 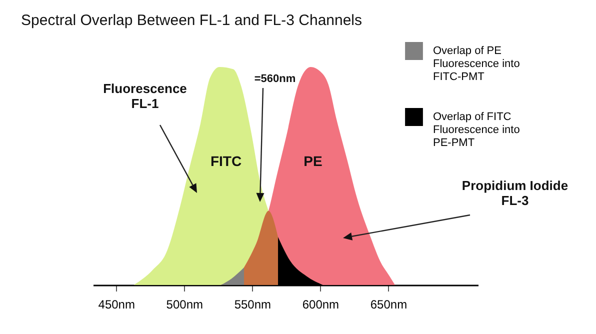 What do you see at coordinates (515, 193) in the screenshot?
I see `annotation: Propidium Iodide FL-3` at bounding box center [515, 193].